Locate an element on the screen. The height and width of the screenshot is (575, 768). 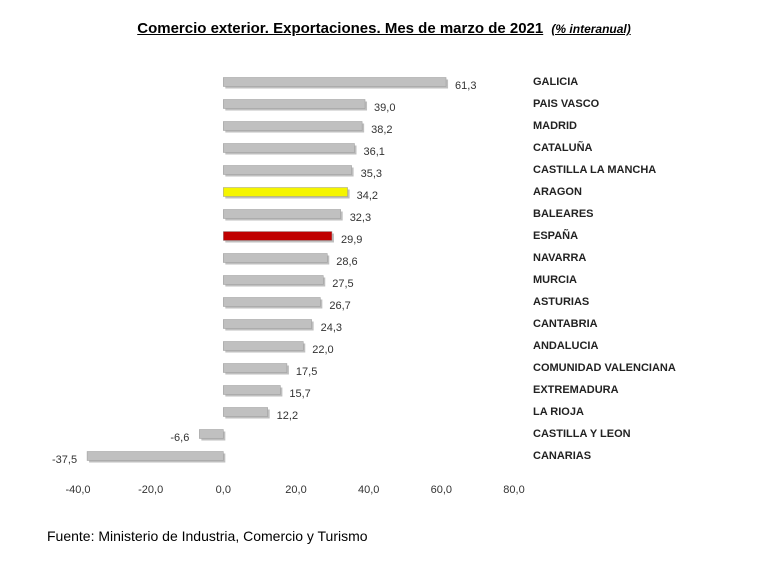
value-label: 38,2 is located at coordinates (381, 130).